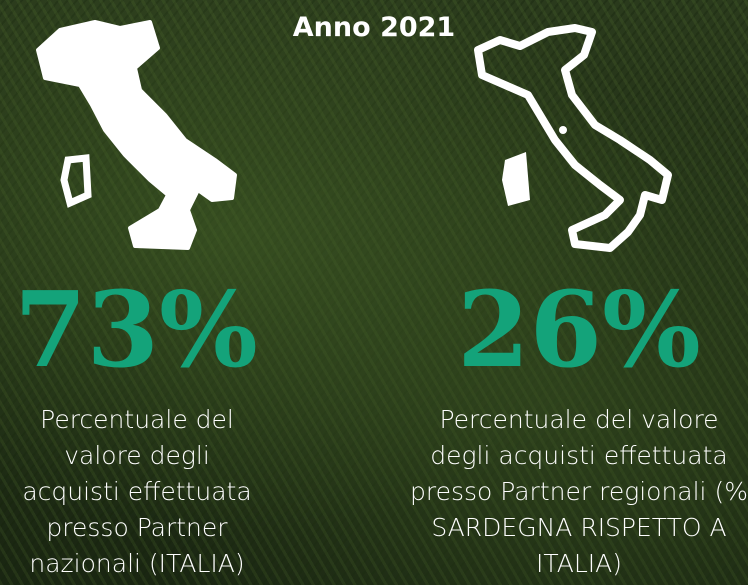 Image resolution: width=748 pixels, height=585 pixels. What do you see at coordinates (374, 27) in the screenshot?
I see `title: Anno 2021` at bounding box center [374, 27].